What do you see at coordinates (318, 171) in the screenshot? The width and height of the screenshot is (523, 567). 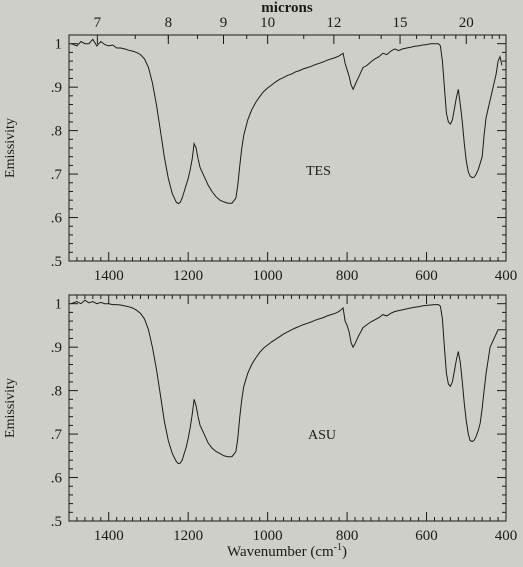 I see `tes-label: TES` at bounding box center [318, 171].